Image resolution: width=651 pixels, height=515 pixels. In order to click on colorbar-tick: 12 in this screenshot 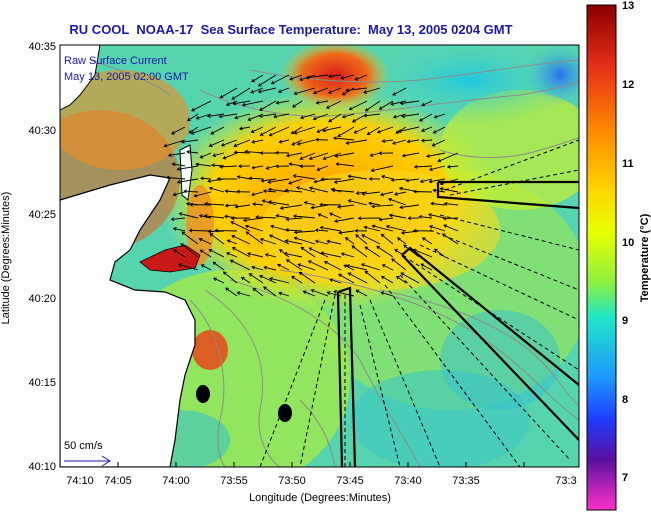, I will do `click(628, 85)`.